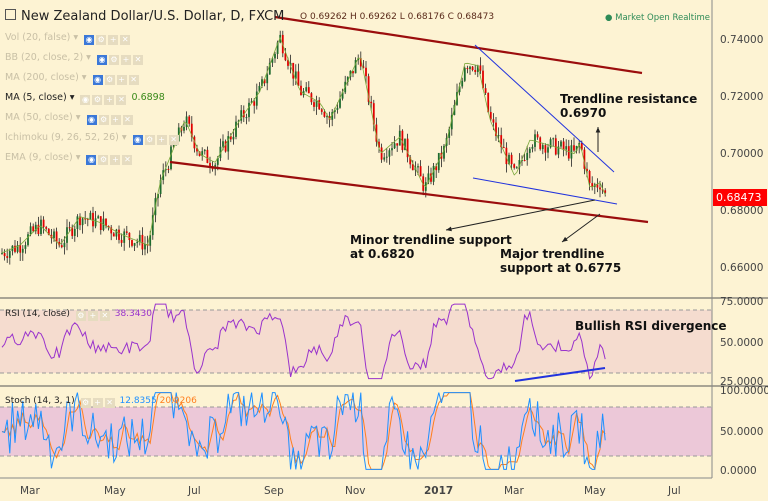 The width and height of the screenshot is (768, 501). Describe the element at coordinates (514, 491) in the screenshot. I see `date-tick: Mar` at that location.